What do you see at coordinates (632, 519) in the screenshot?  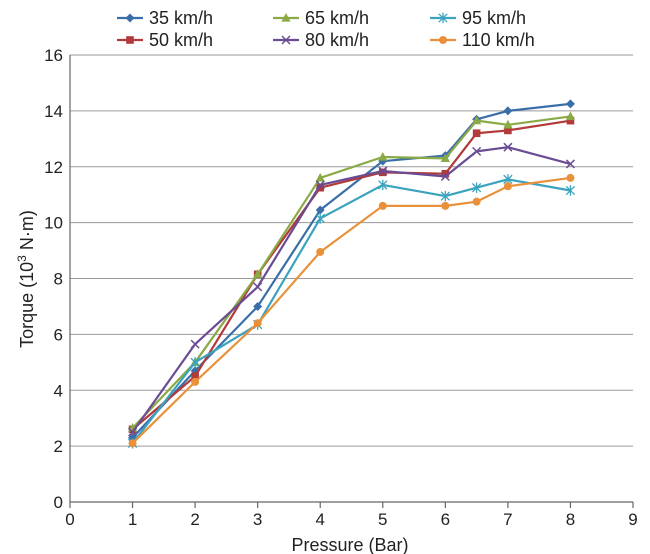 I see `x-tick-label: 9` at bounding box center [632, 519].